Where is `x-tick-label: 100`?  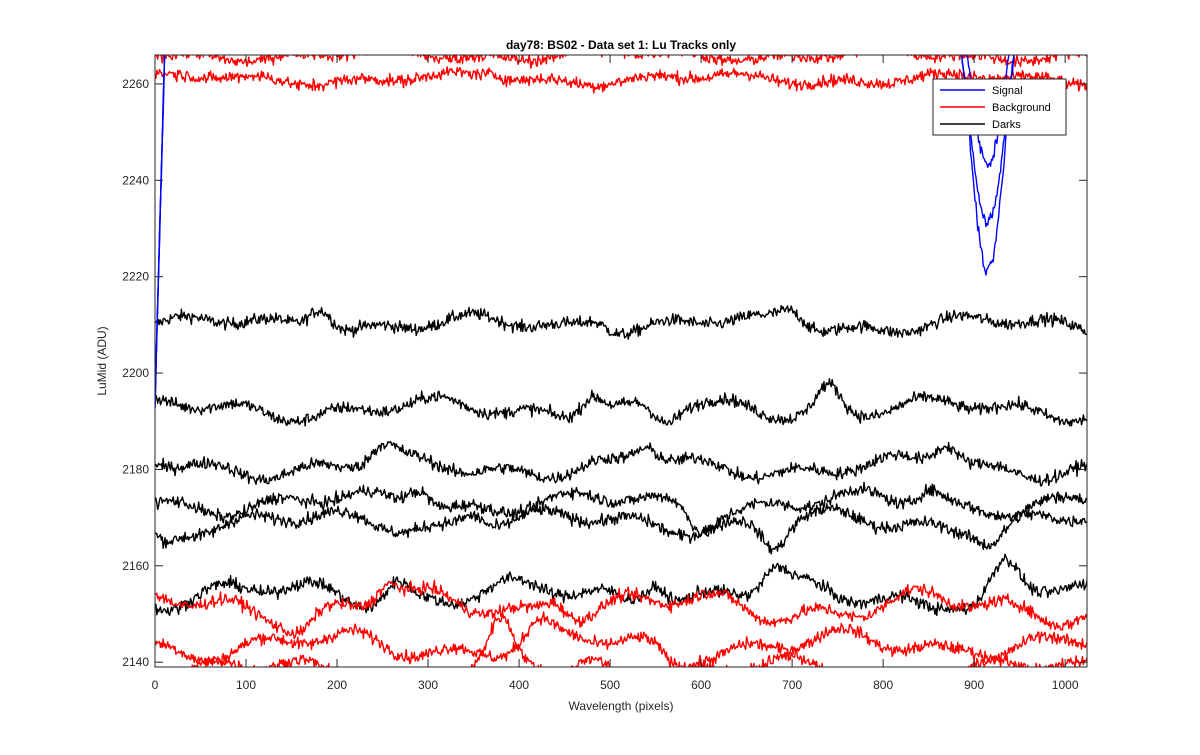
x-tick-label: 100 is located at coordinates (246, 685).